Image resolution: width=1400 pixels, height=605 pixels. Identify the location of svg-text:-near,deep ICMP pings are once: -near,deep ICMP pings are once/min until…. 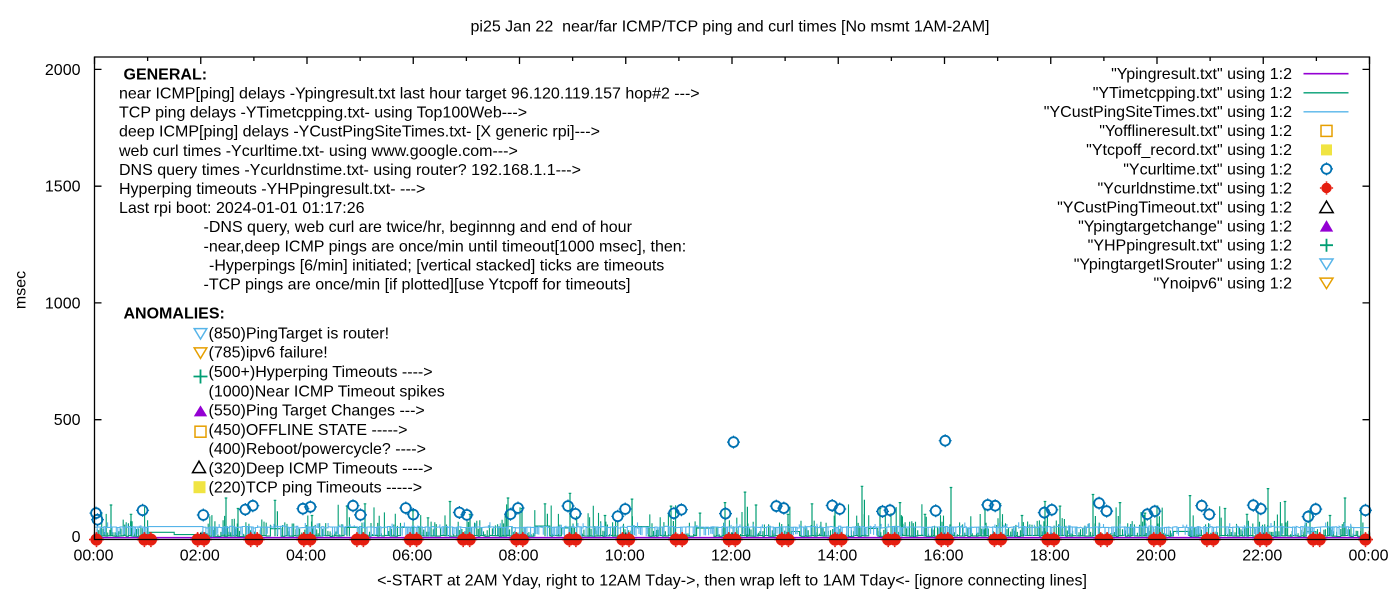
(445, 246).